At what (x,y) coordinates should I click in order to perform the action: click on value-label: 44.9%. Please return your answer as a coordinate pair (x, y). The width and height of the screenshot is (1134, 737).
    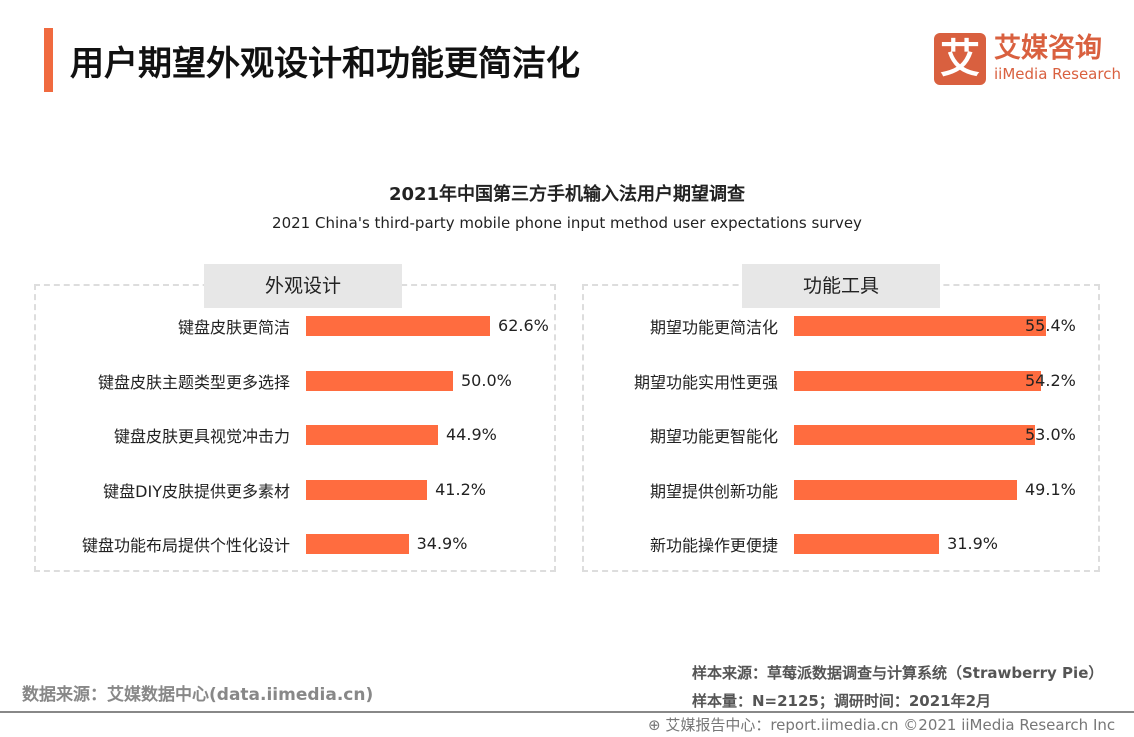
    Looking at the image, I should click on (471, 434).